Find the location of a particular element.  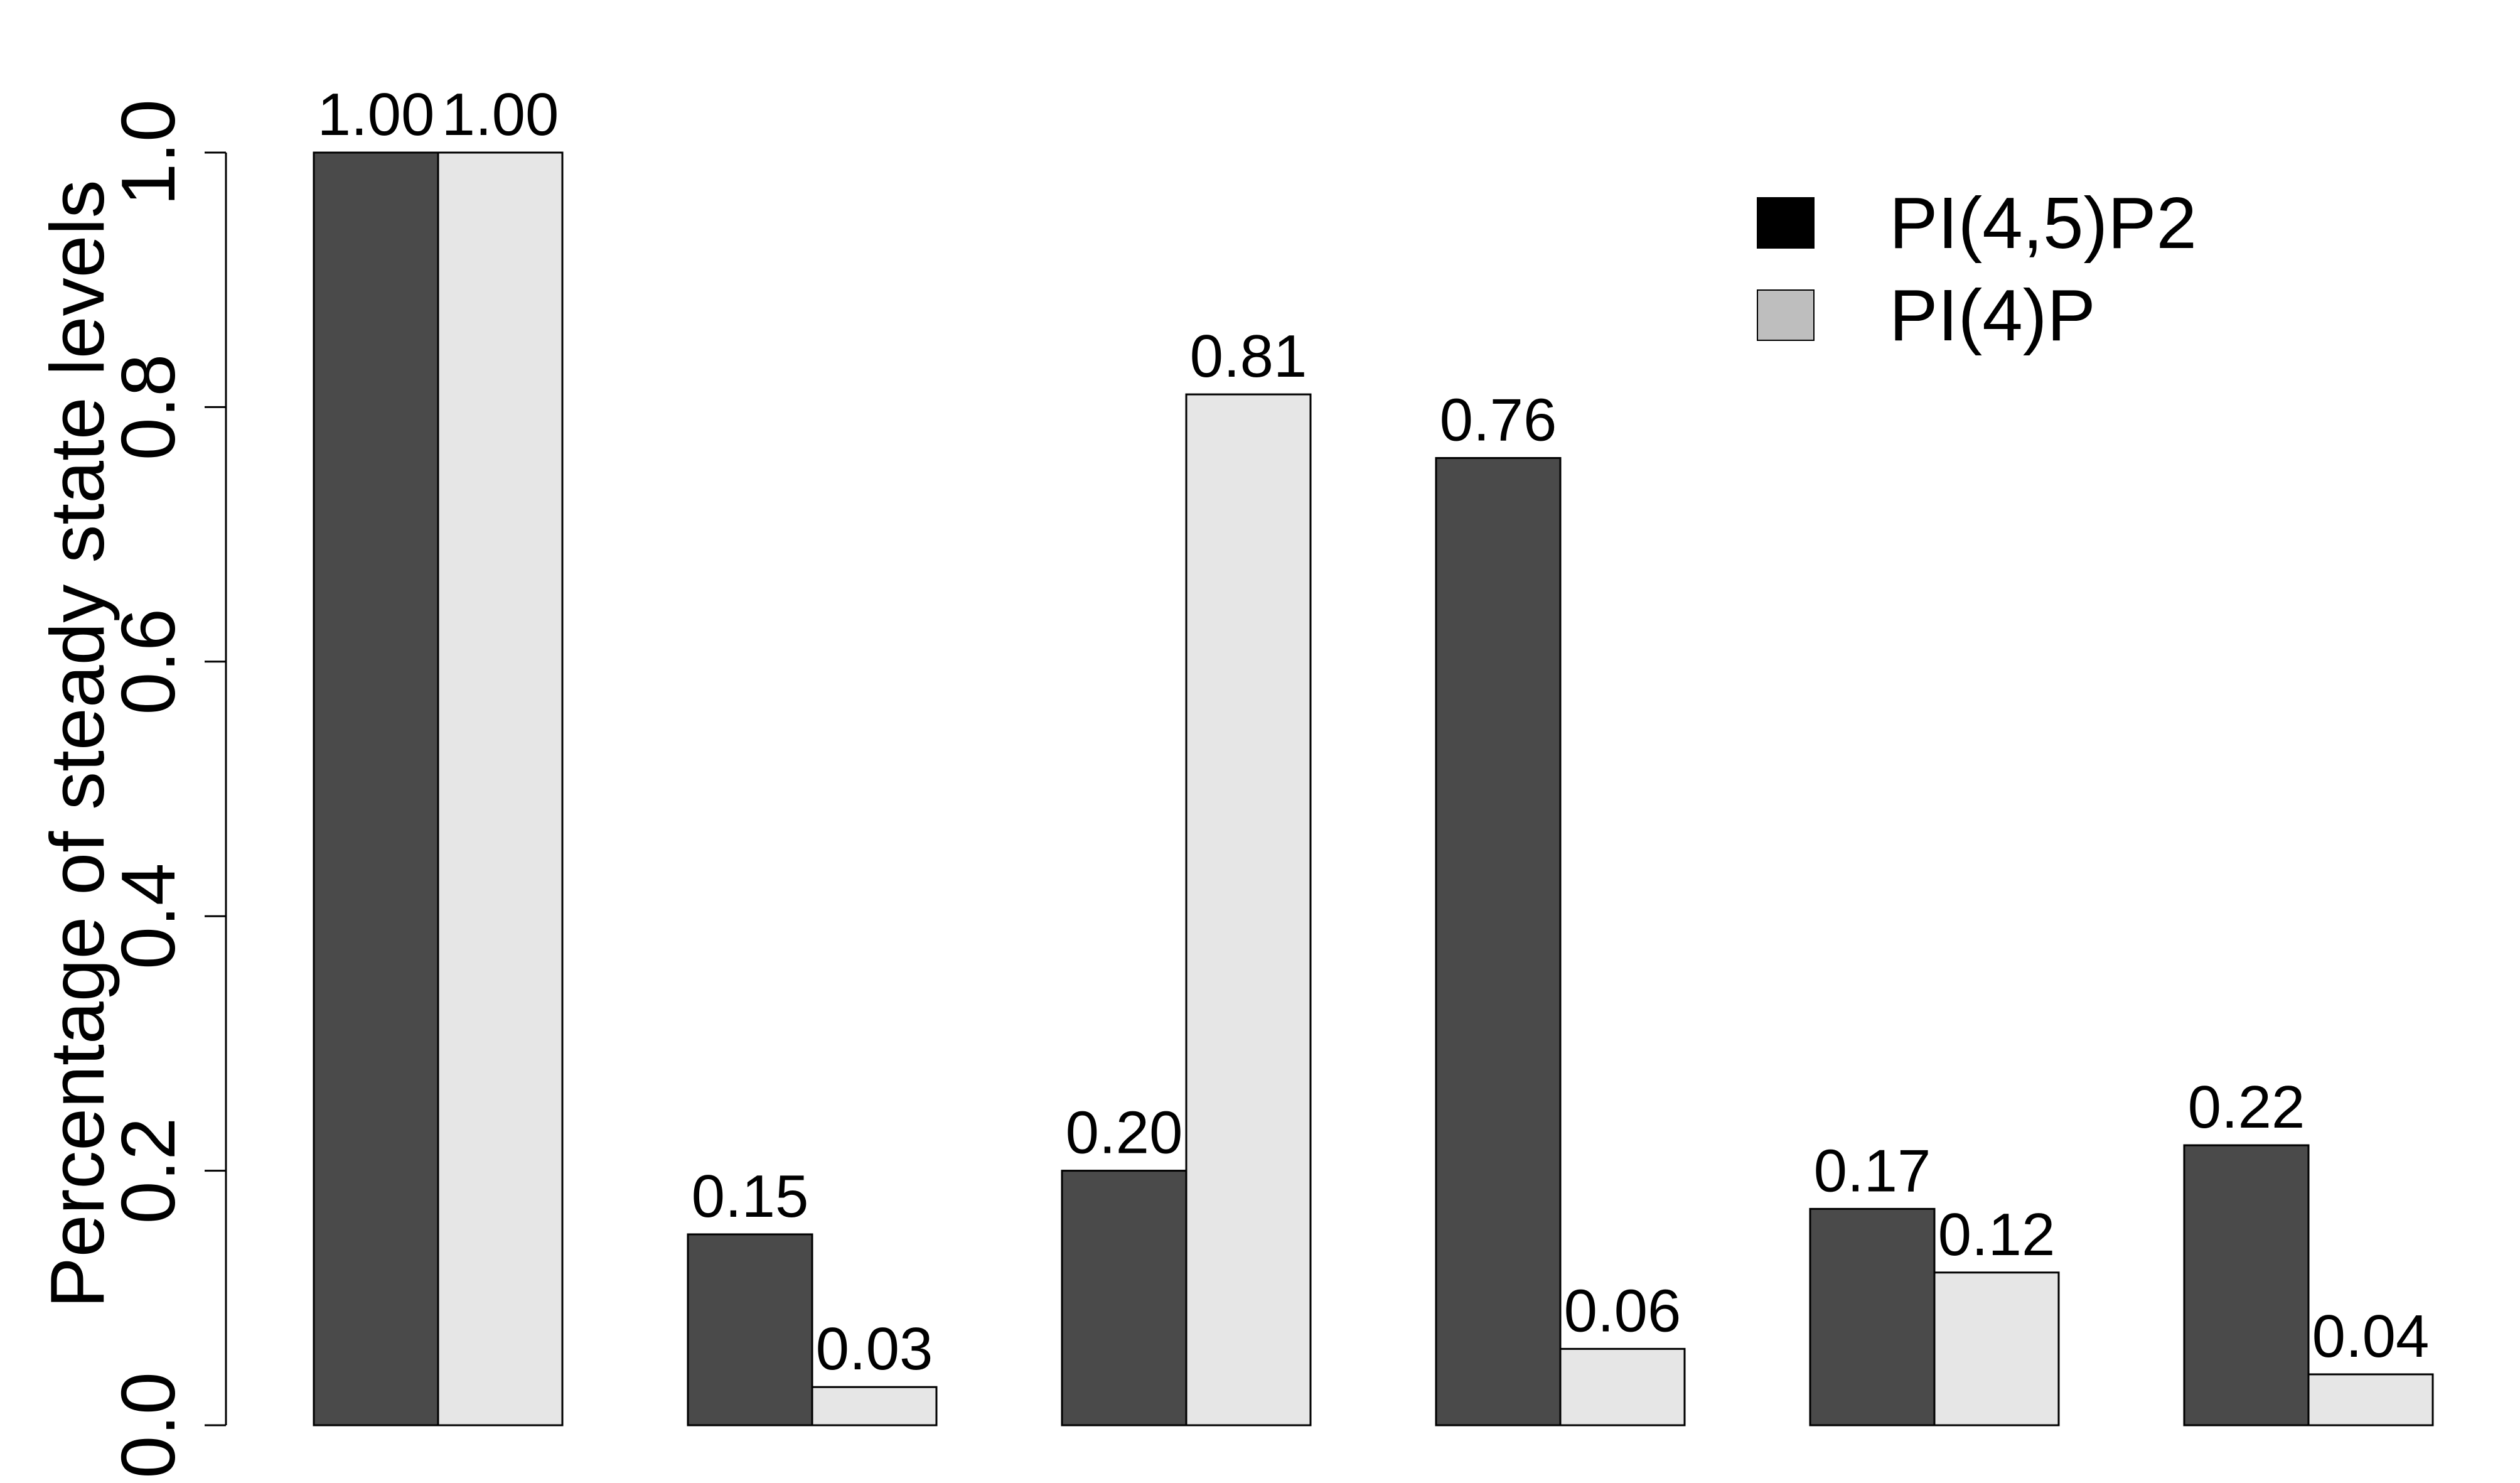

y-tick-label: 0.4 is located at coordinates (148, 916).